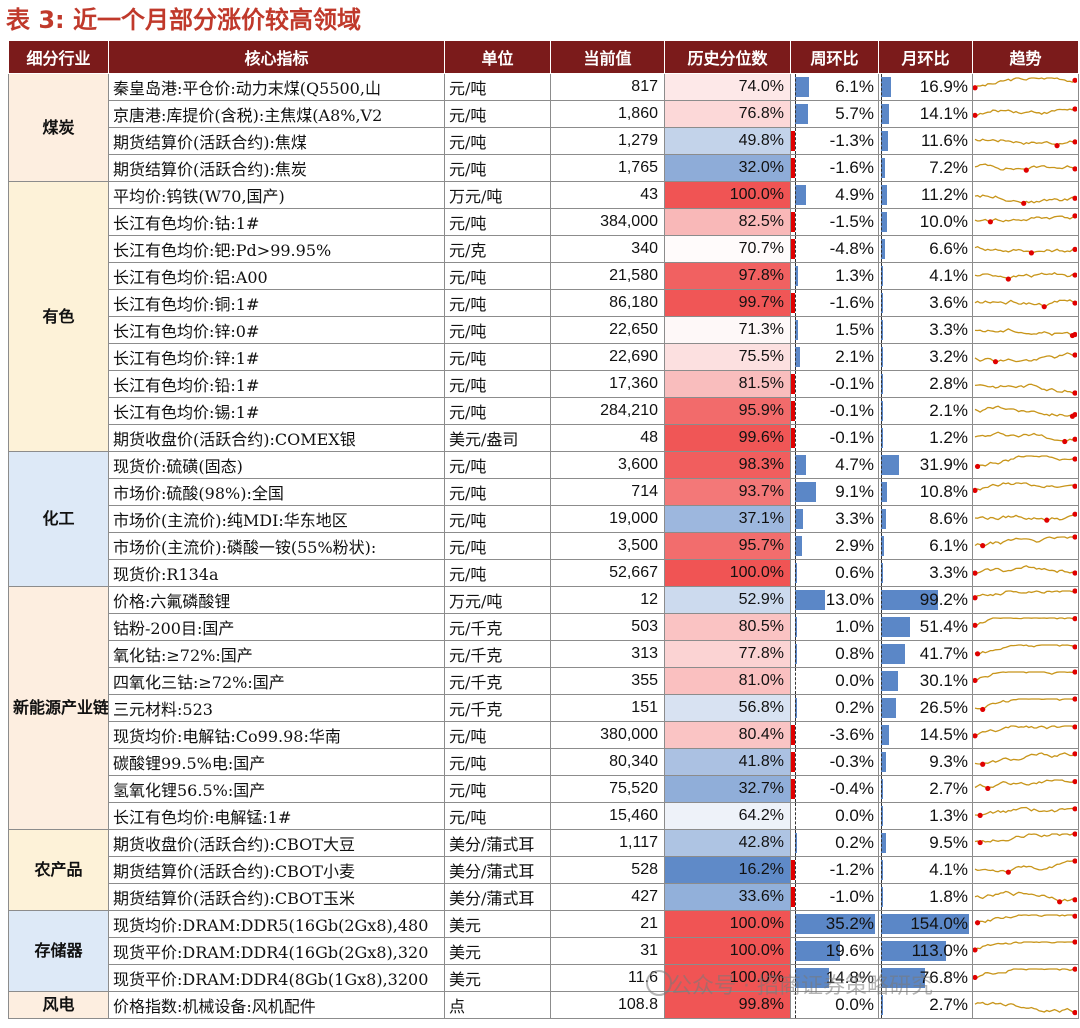 This screenshot has width=1080, height=1028. I want to click on industry-cell: 存储器, so click(58, 951).